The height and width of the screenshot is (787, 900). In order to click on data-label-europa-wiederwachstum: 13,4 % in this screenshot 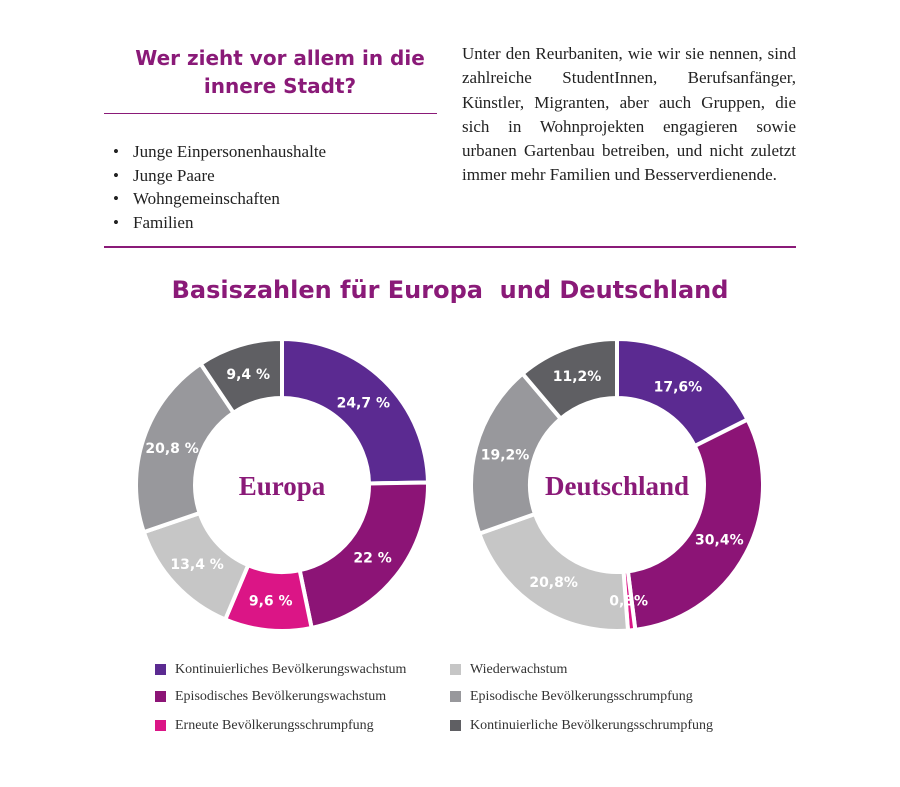, I will do `click(196, 565)`.